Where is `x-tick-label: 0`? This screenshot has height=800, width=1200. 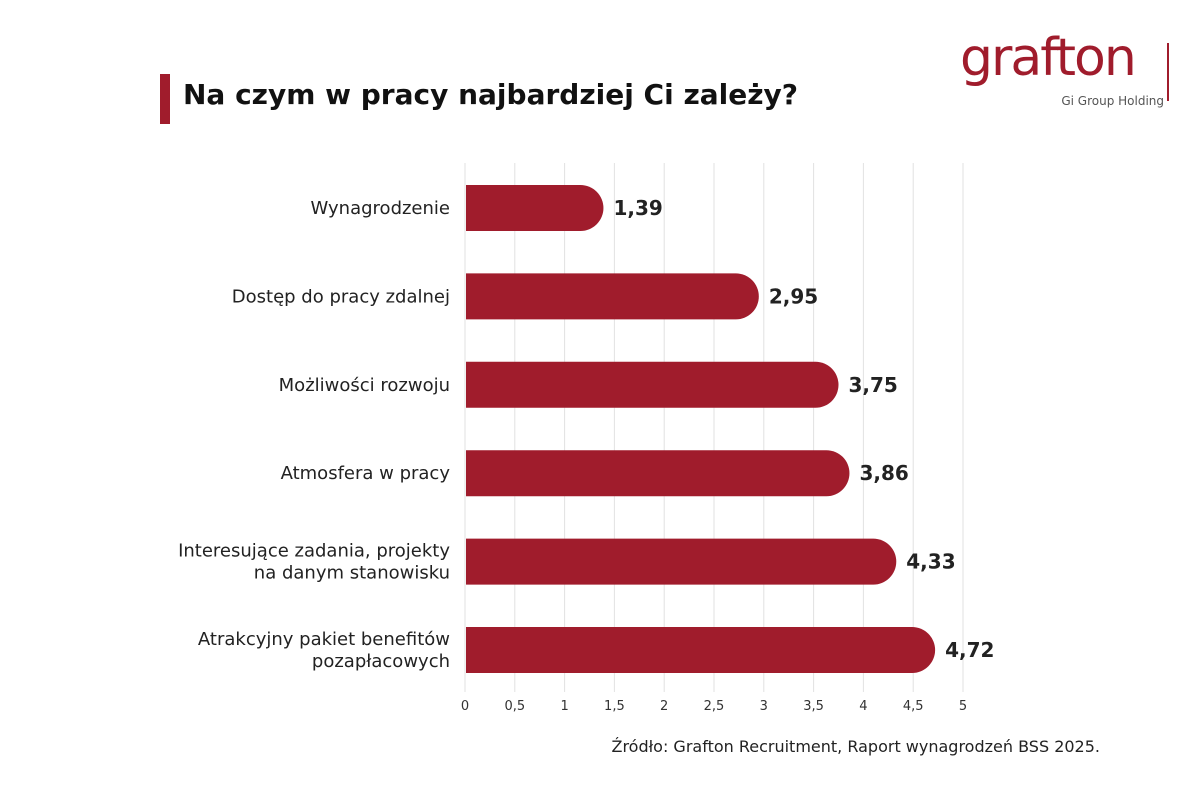
x-tick-label: 0 is located at coordinates (465, 706).